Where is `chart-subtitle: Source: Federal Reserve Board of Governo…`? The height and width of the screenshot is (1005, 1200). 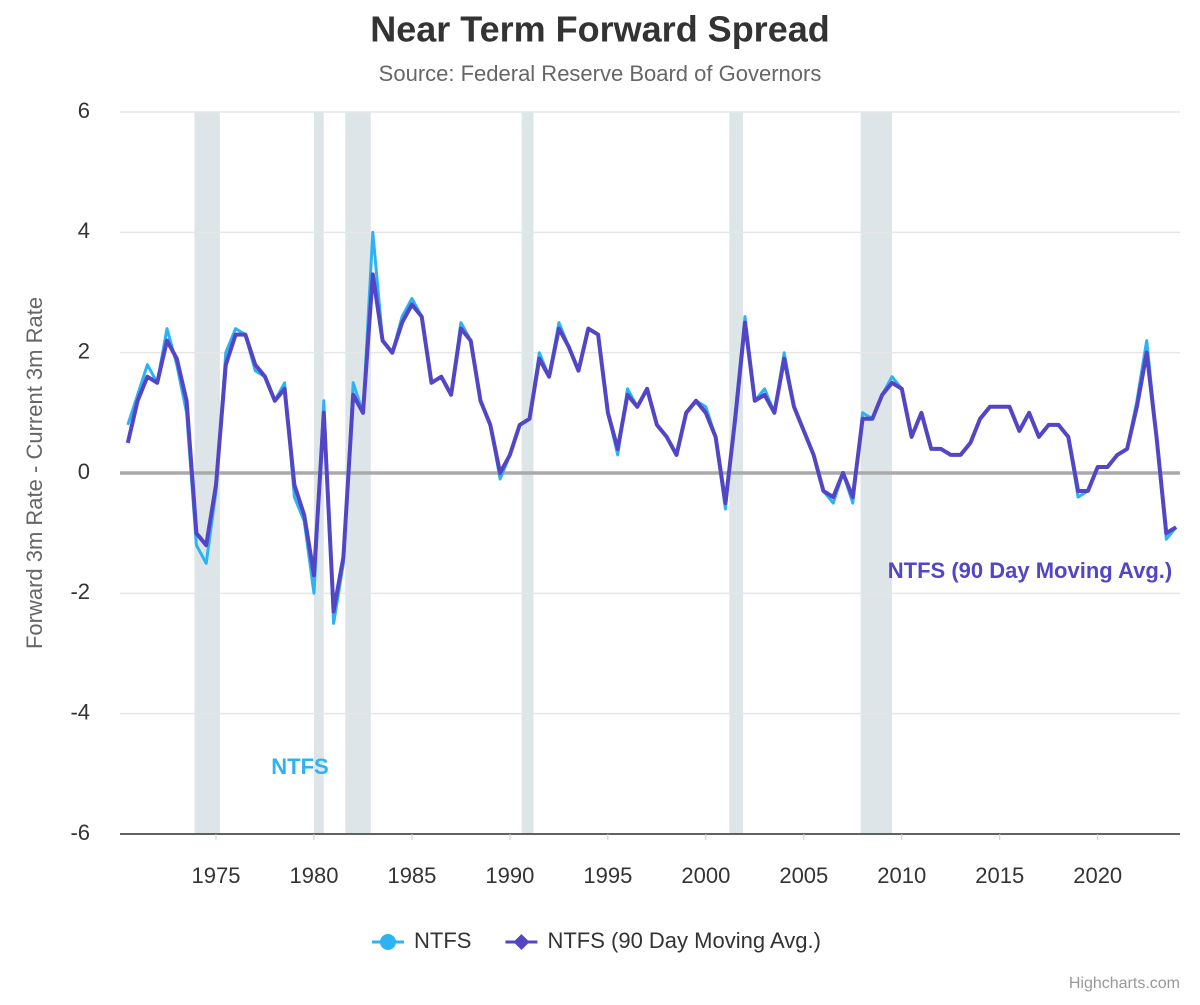
chart-subtitle: Source: Federal Reserve Board of Governo… is located at coordinates (600, 73).